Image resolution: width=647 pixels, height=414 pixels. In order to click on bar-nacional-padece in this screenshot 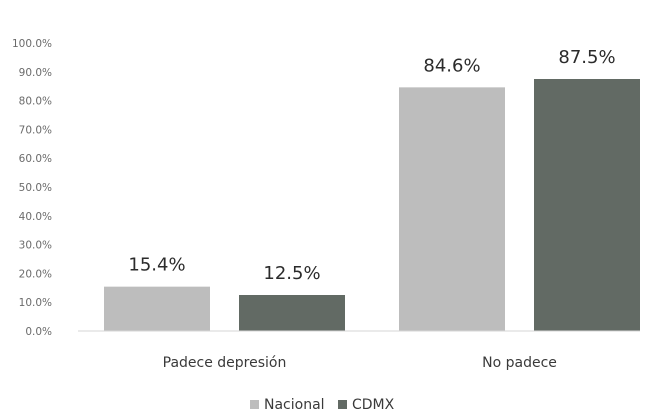, I will do `click(157, 308)`.